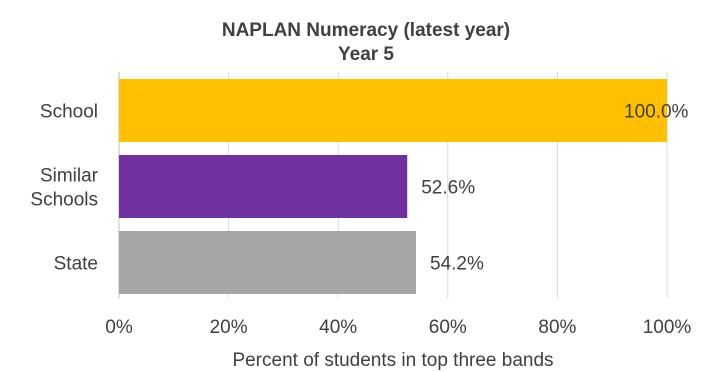  Describe the element at coordinates (557, 327) in the screenshot. I see `x-tick-label-4: 80%` at that location.